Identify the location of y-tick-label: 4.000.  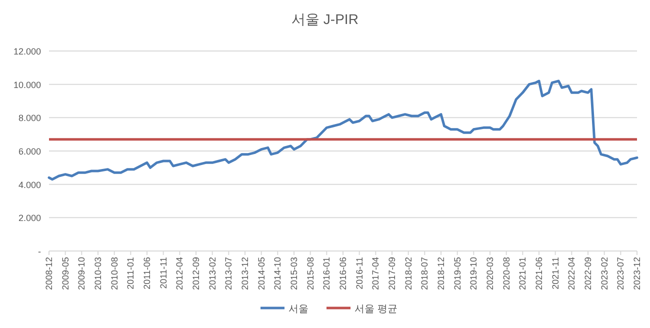
(29, 185).